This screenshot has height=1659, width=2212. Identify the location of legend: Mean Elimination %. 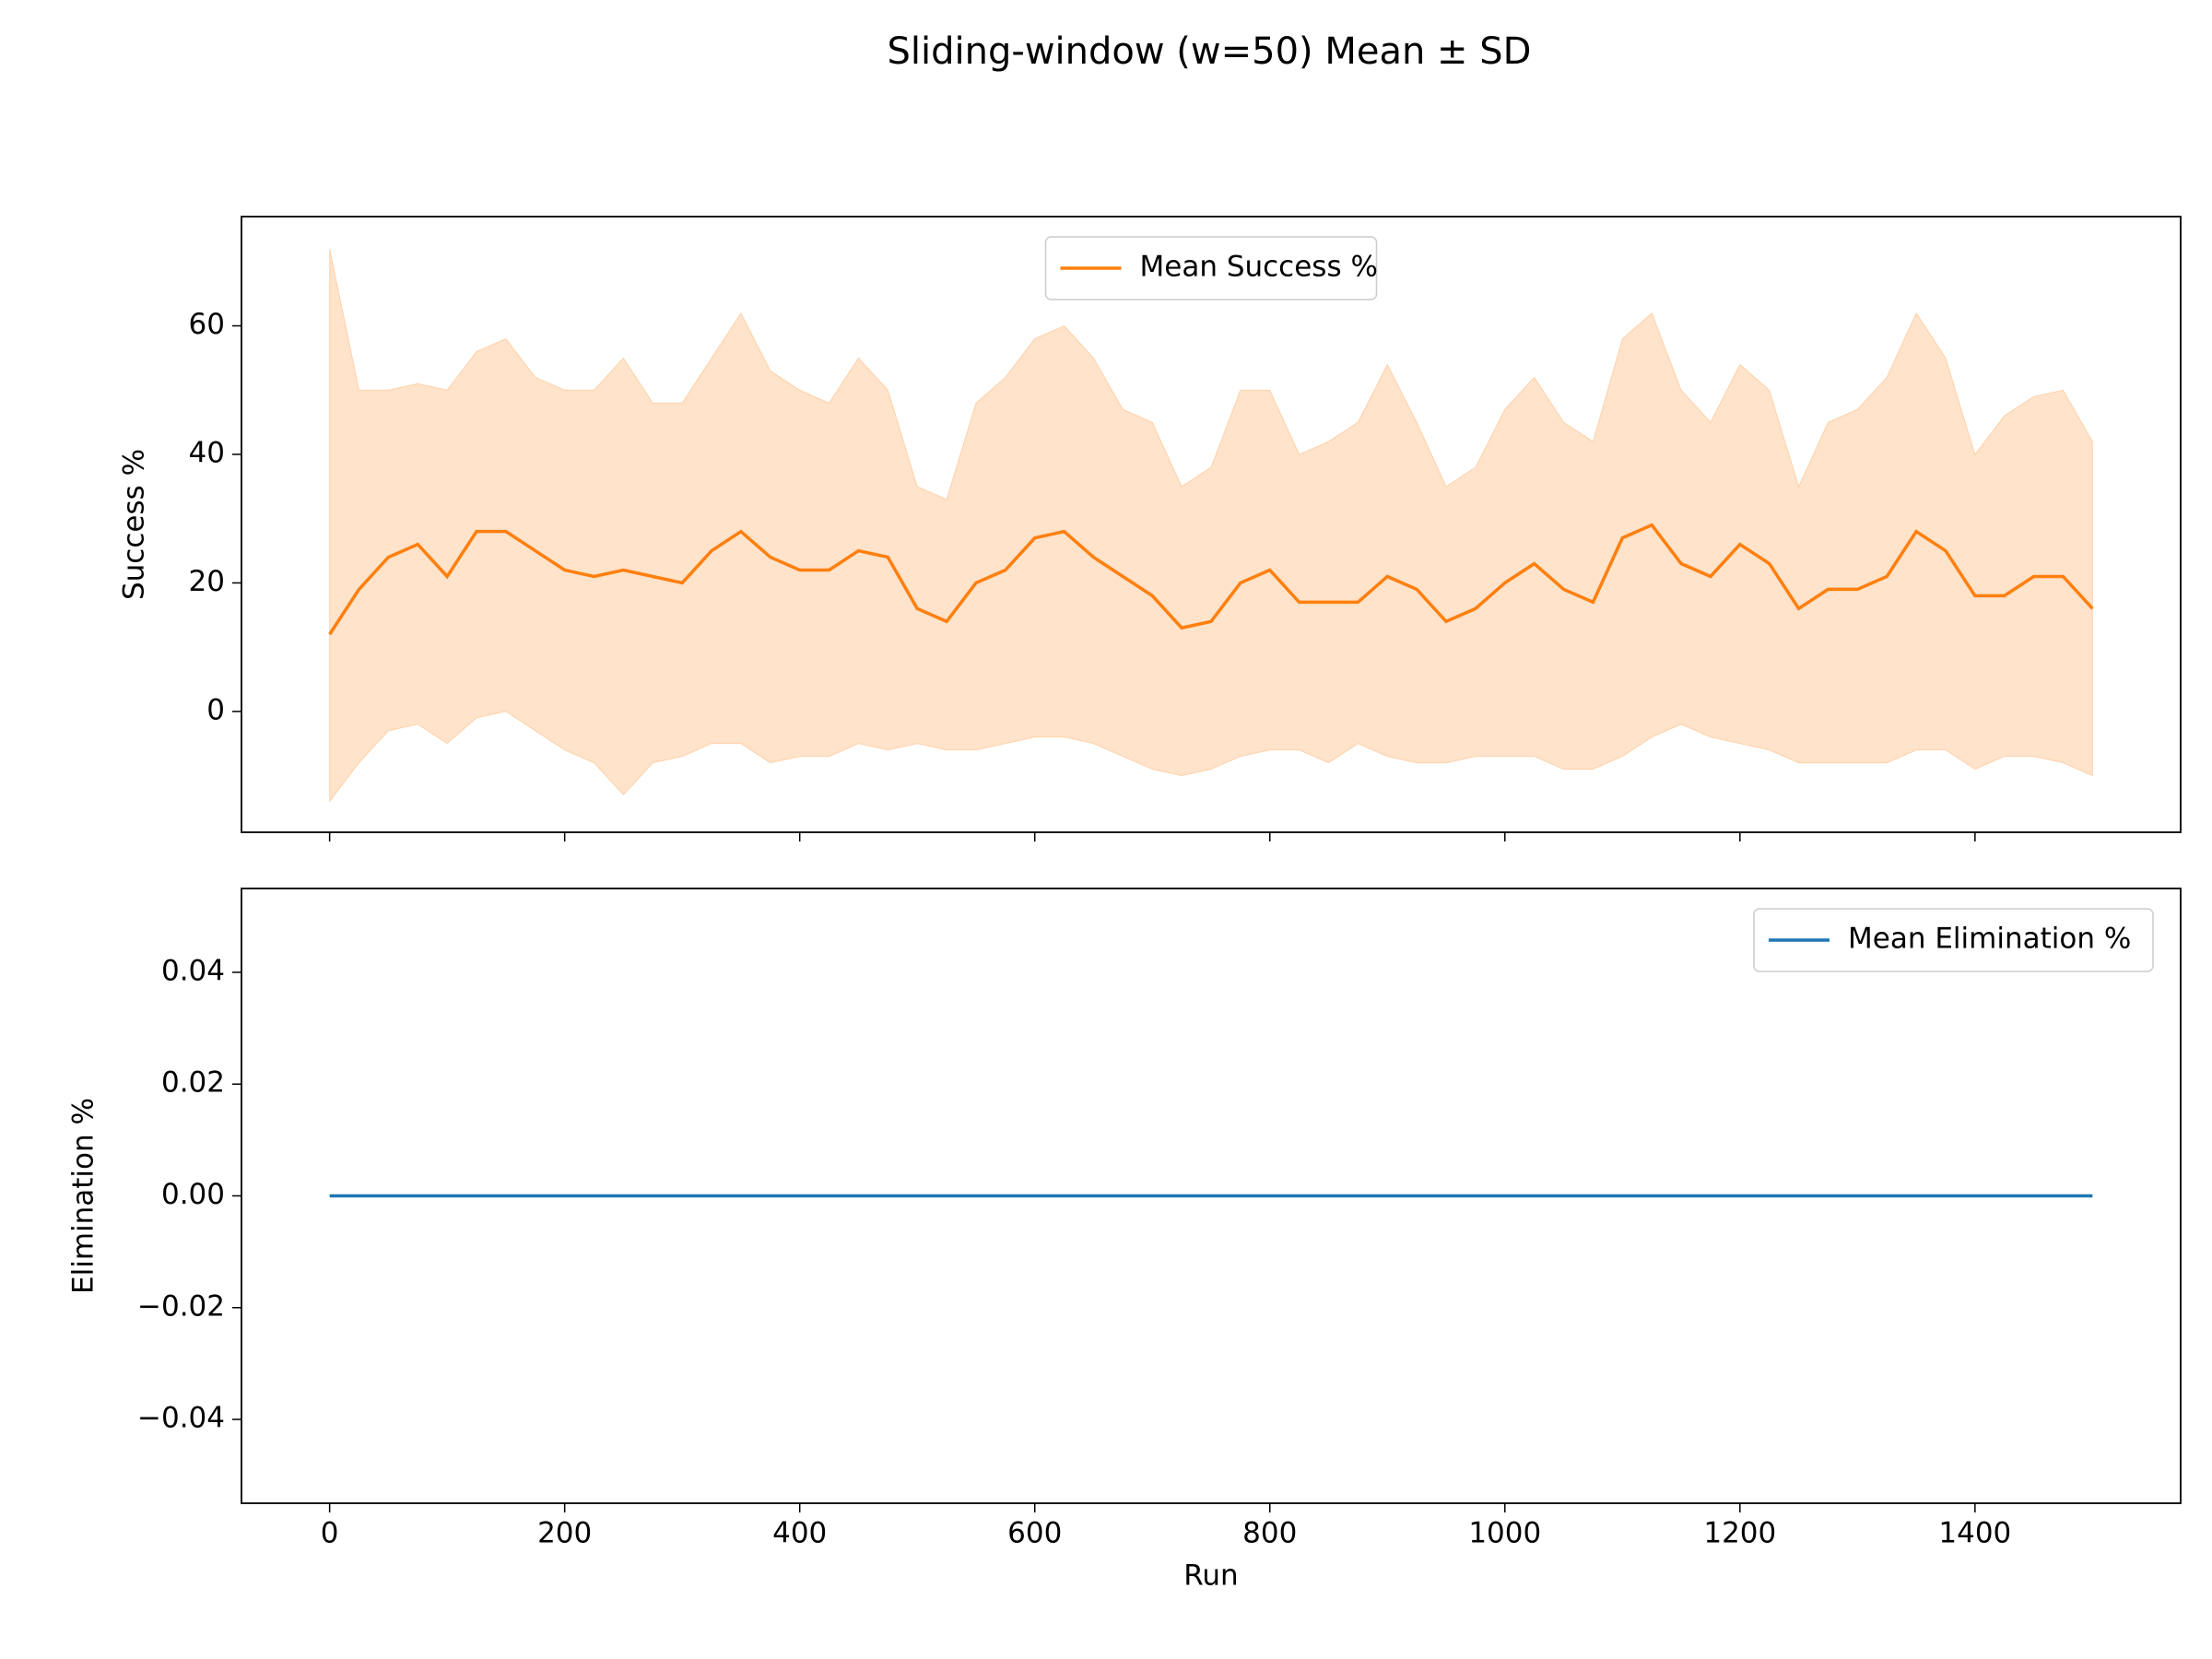
(1953, 940).